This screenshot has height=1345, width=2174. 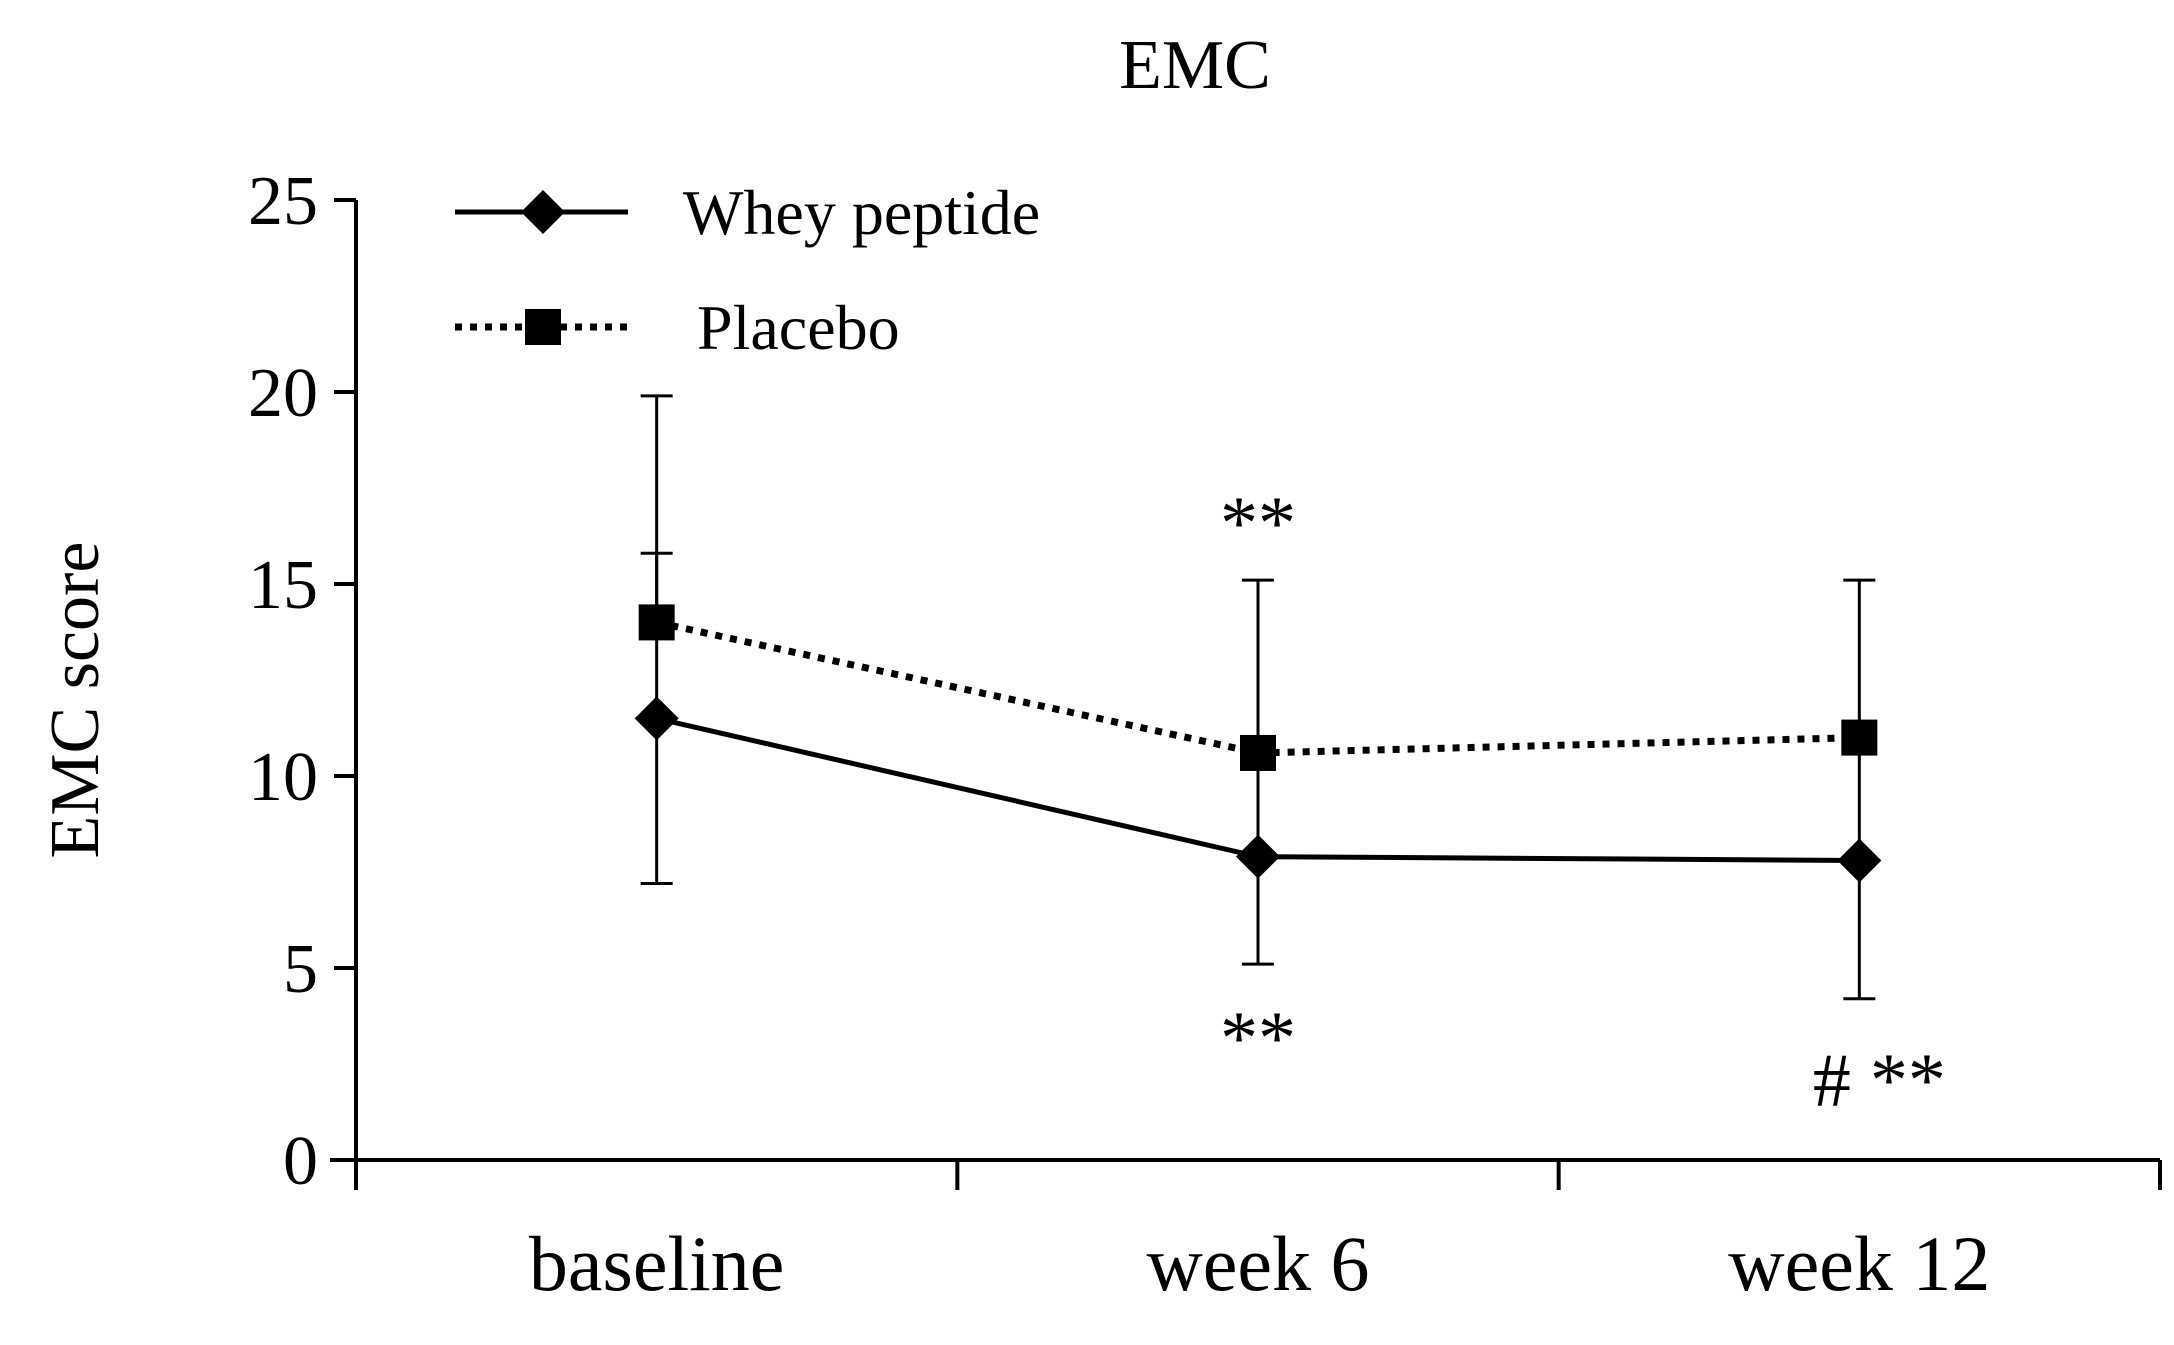 I want to click on y-tick-label: 15, so click(x=283, y=585).